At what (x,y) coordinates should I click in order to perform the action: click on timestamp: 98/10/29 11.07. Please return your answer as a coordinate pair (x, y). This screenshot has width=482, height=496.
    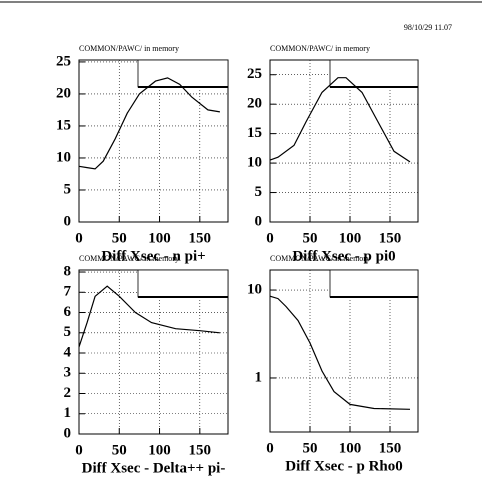
    Looking at the image, I should click on (428, 27).